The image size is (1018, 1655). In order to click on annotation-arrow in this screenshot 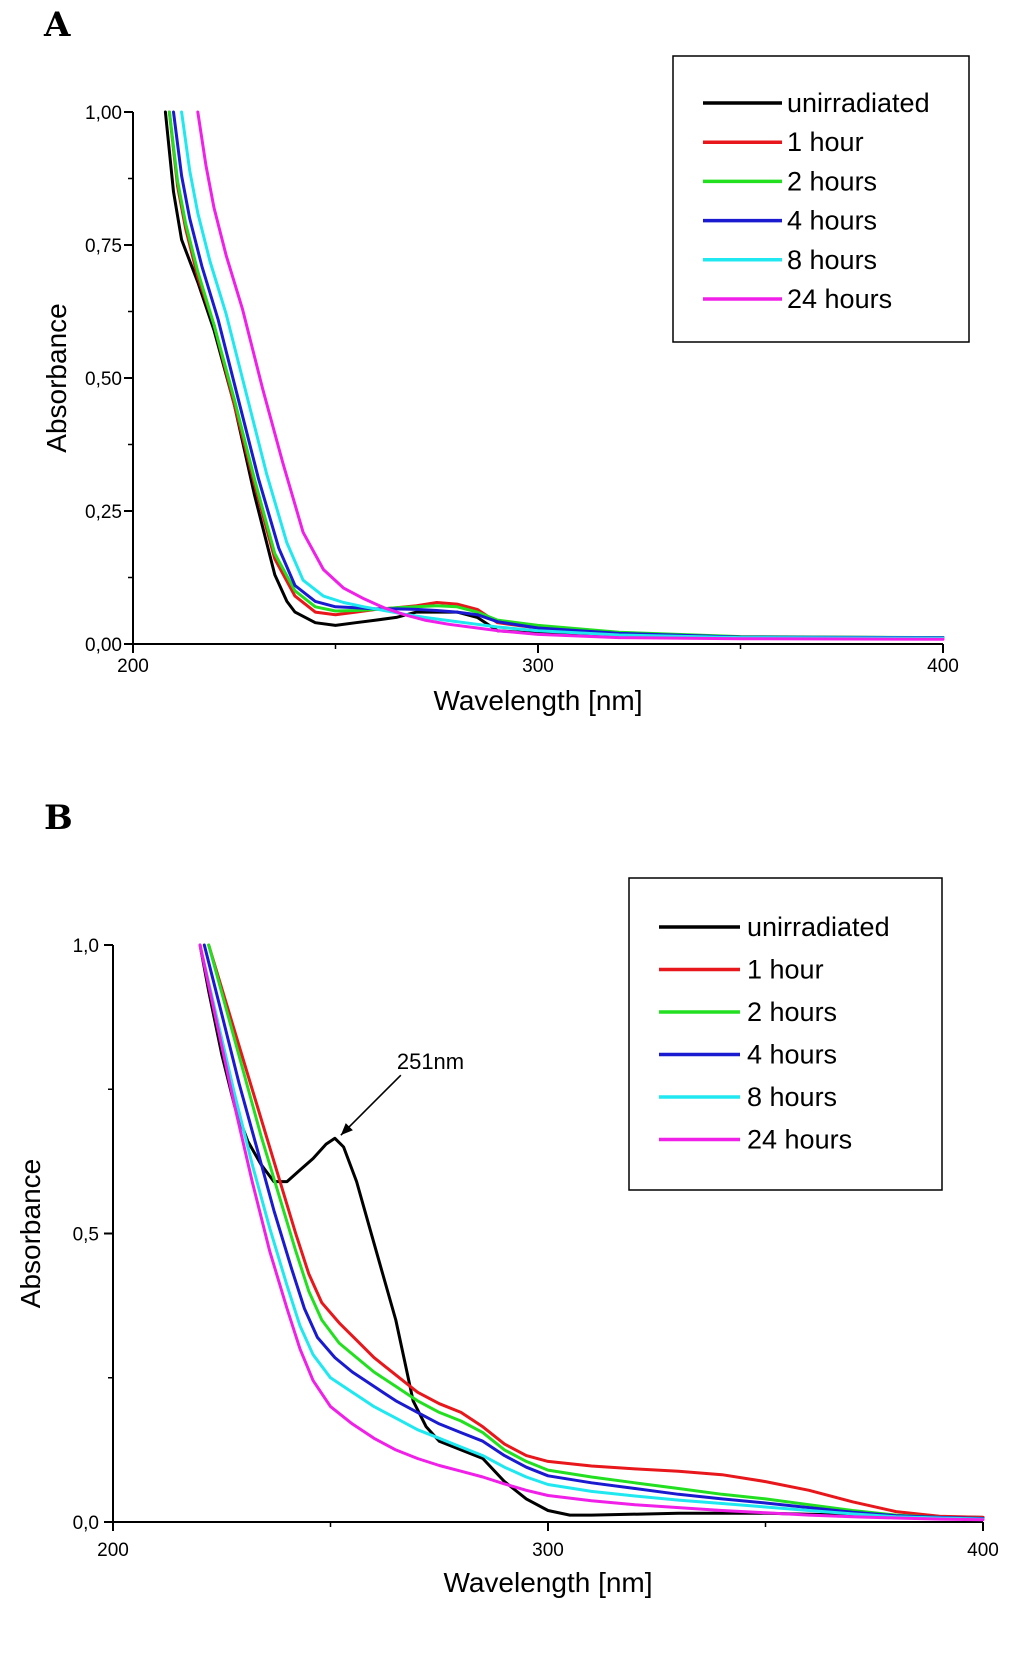, I will do `click(371, 1105)`.